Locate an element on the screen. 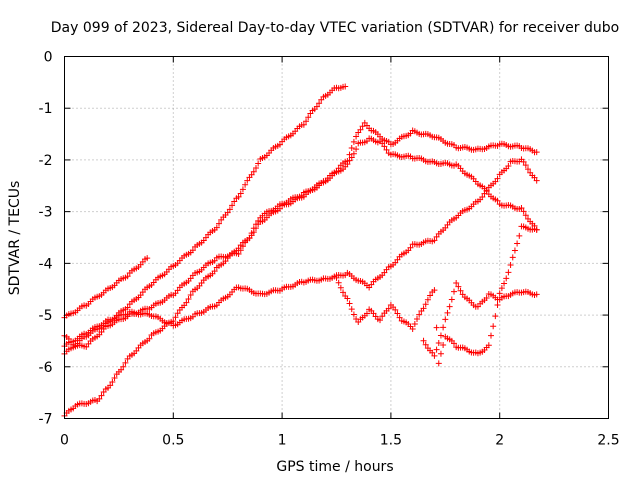 The height and width of the screenshot is (480, 640). x-axis-label: GPS time / hours is located at coordinates (334, 467).